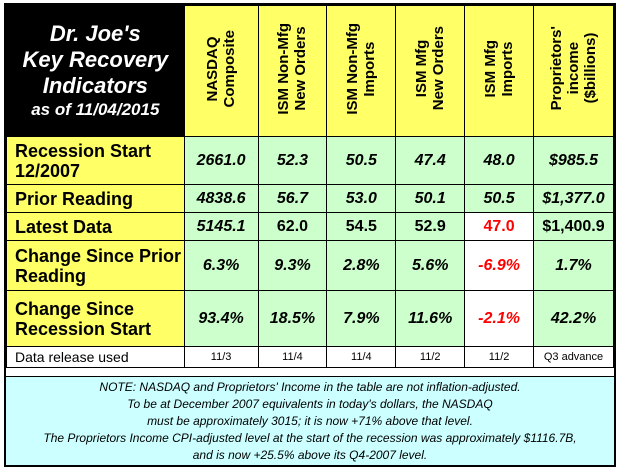  What do you see at coordinates (573, 198) in the screenshot?
I see `table-cell: $1,377.0` at bounding box center [573, 198].